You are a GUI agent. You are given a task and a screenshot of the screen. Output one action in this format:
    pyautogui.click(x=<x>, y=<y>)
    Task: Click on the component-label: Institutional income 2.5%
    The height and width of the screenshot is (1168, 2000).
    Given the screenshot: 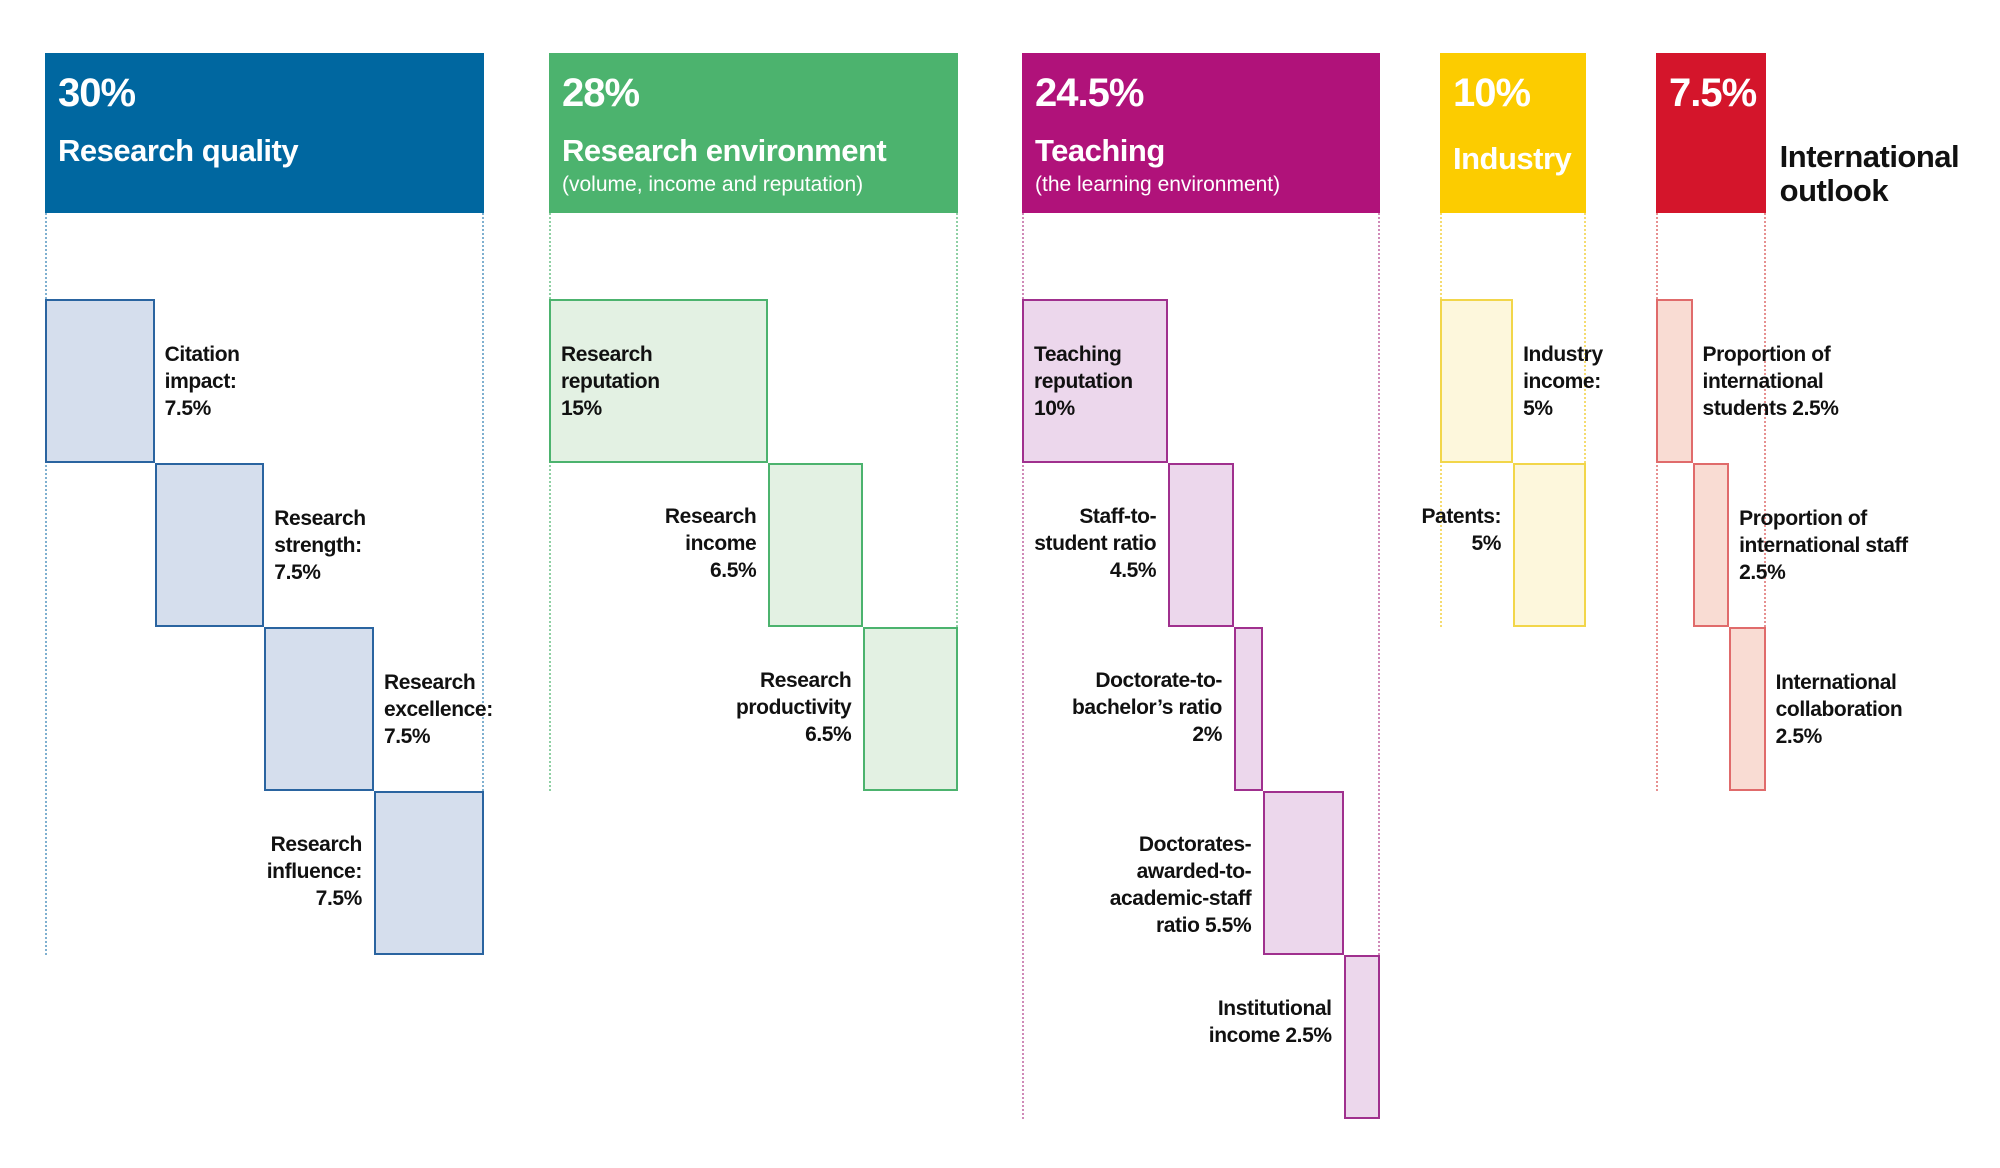 What is the action you would take?
    pyautogui.click(x=1257, y=1022)
    